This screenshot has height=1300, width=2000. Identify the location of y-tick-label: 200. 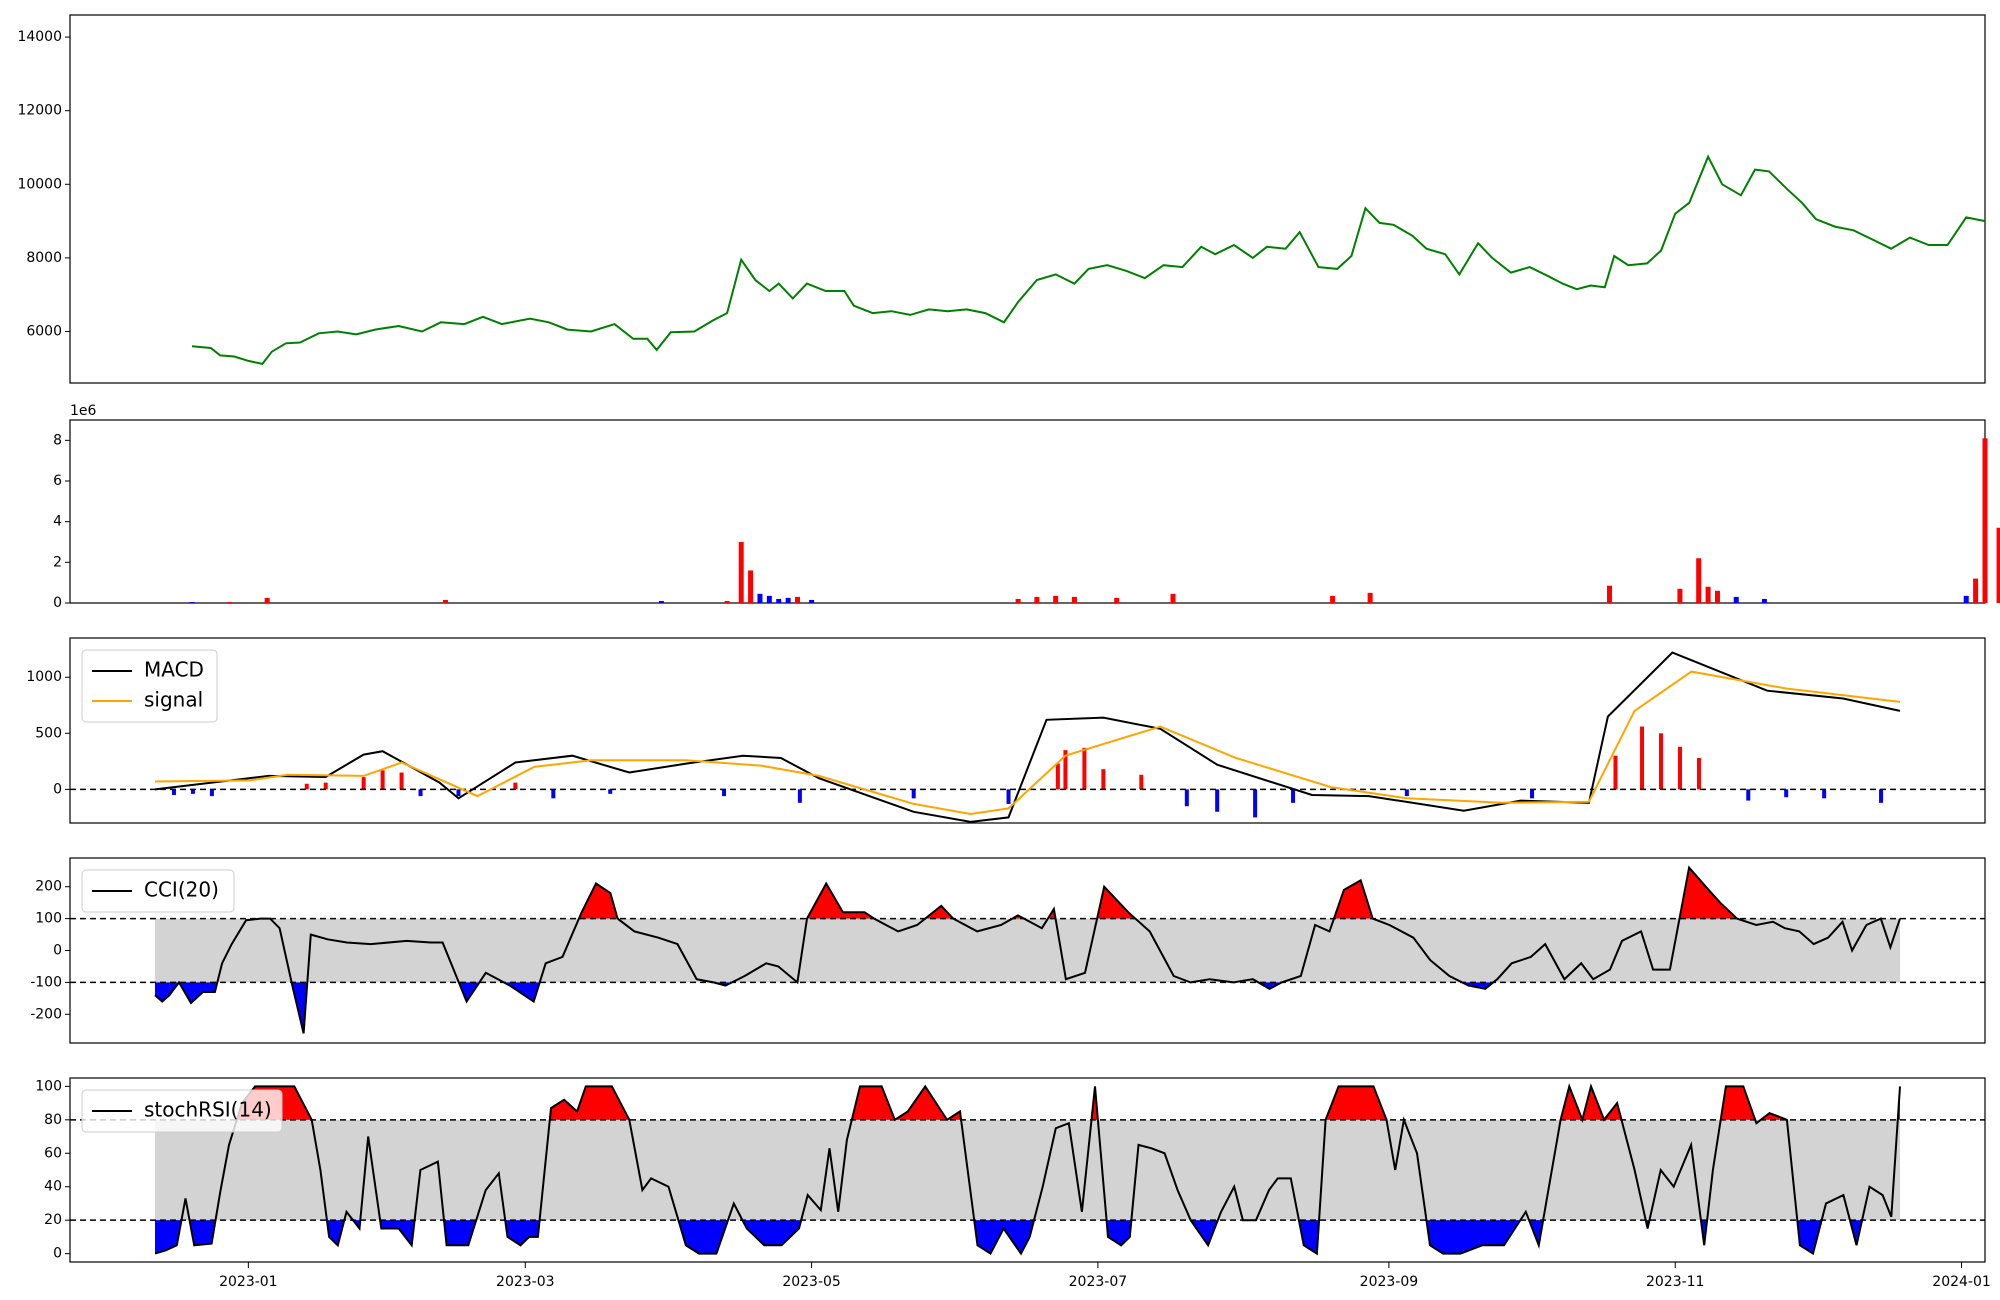
(48, 887).